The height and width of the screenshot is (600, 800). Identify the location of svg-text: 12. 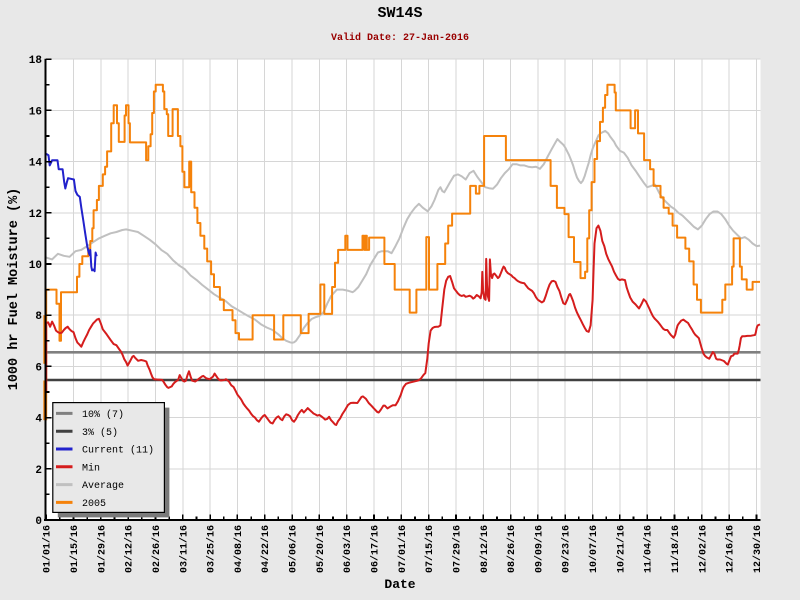
(35, 215).